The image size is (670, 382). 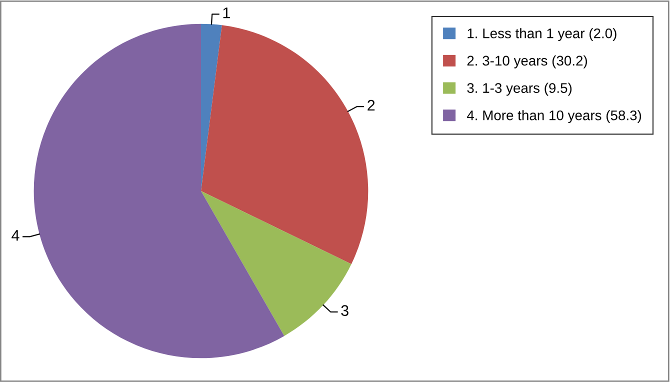 I want to click on text: 1, so click(x=226, y=13).